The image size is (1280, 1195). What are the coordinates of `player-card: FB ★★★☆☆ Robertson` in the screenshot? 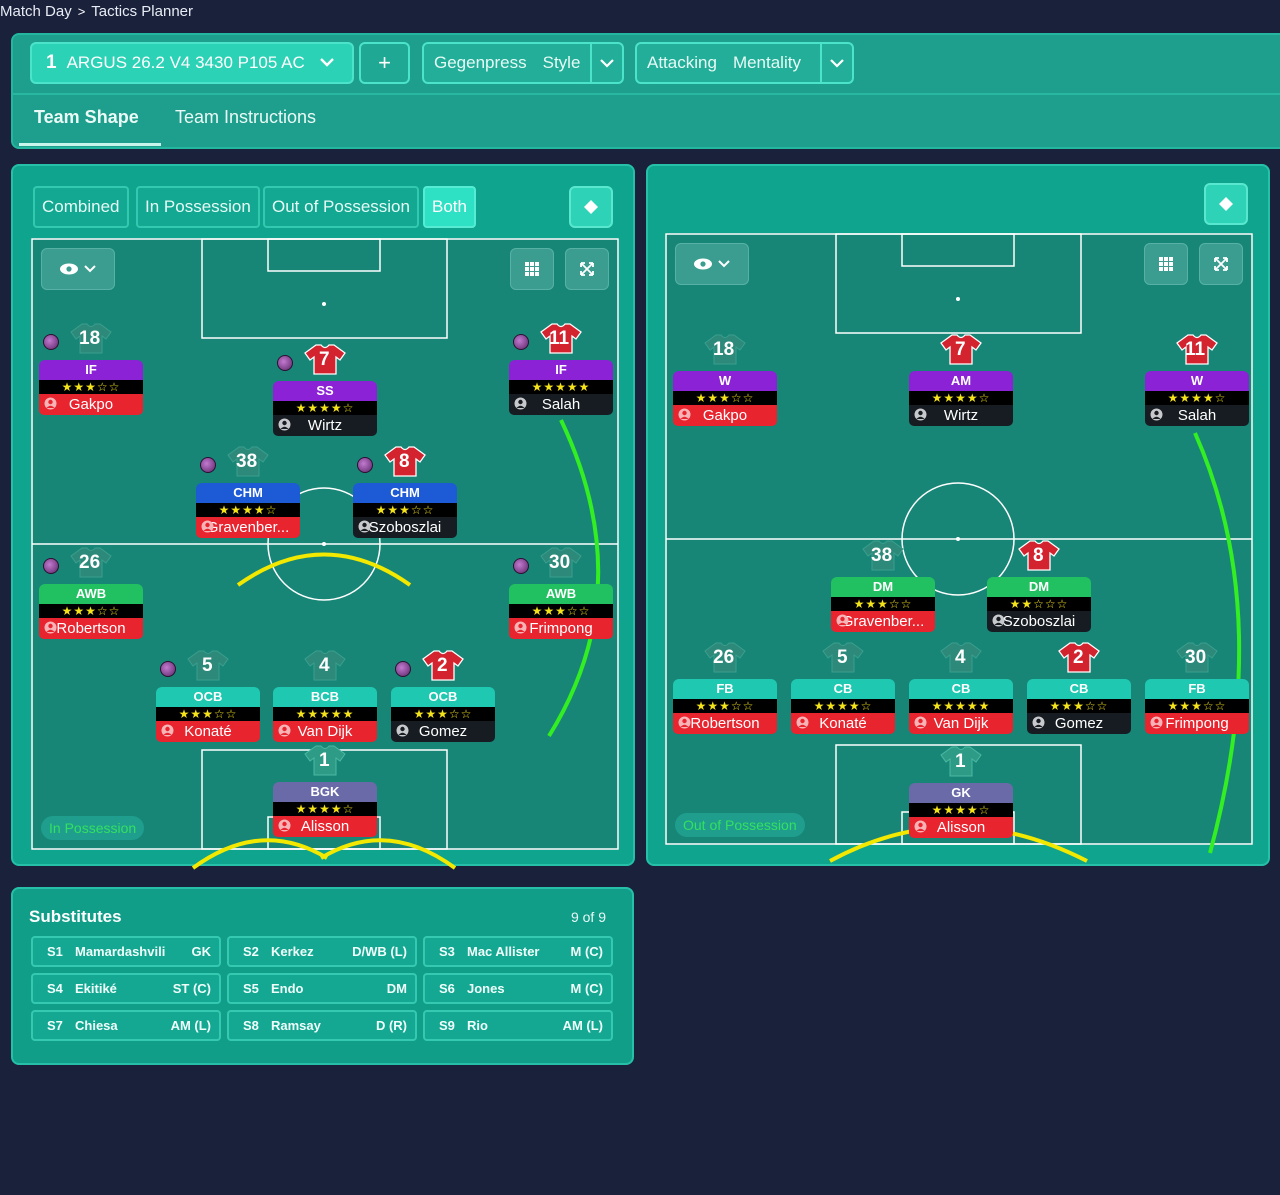 It's located at (725, 706).